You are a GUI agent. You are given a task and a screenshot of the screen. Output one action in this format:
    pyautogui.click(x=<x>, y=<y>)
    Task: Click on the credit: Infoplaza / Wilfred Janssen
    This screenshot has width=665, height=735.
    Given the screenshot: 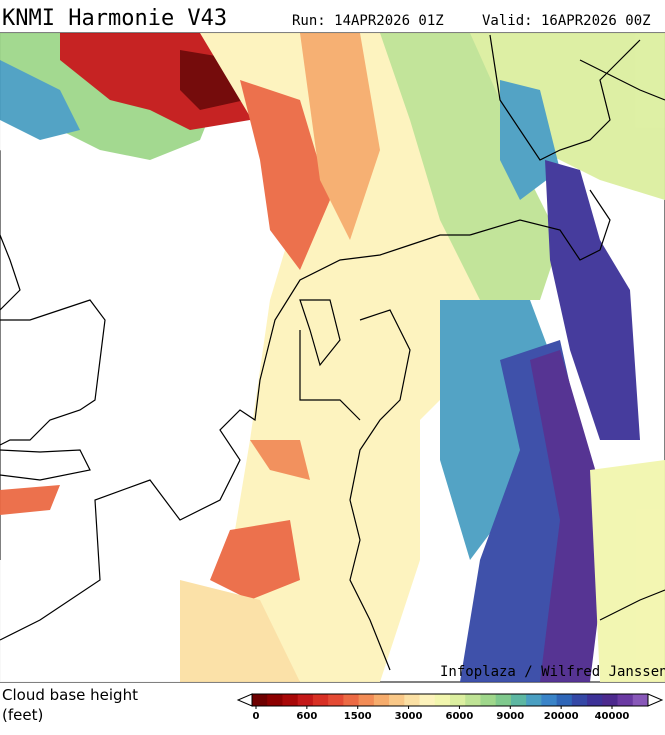 What is the action you would take?
    pyautogui.click(x=552, y=672)
    